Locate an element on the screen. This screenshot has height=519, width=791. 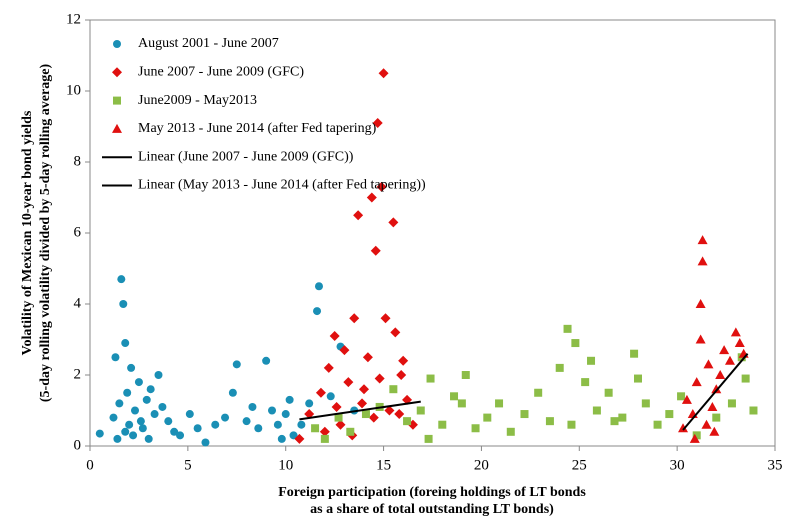
x-tick-label: 20 is located at coordinates (481, 465).